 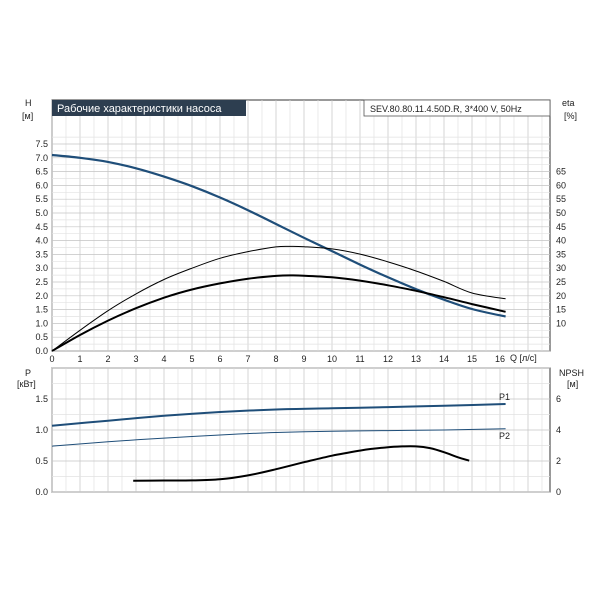 What do you see at coordinates (41, 254) in the screenshot?
I see `y-tick-label: 3.5` at bounding box center [41, 254].